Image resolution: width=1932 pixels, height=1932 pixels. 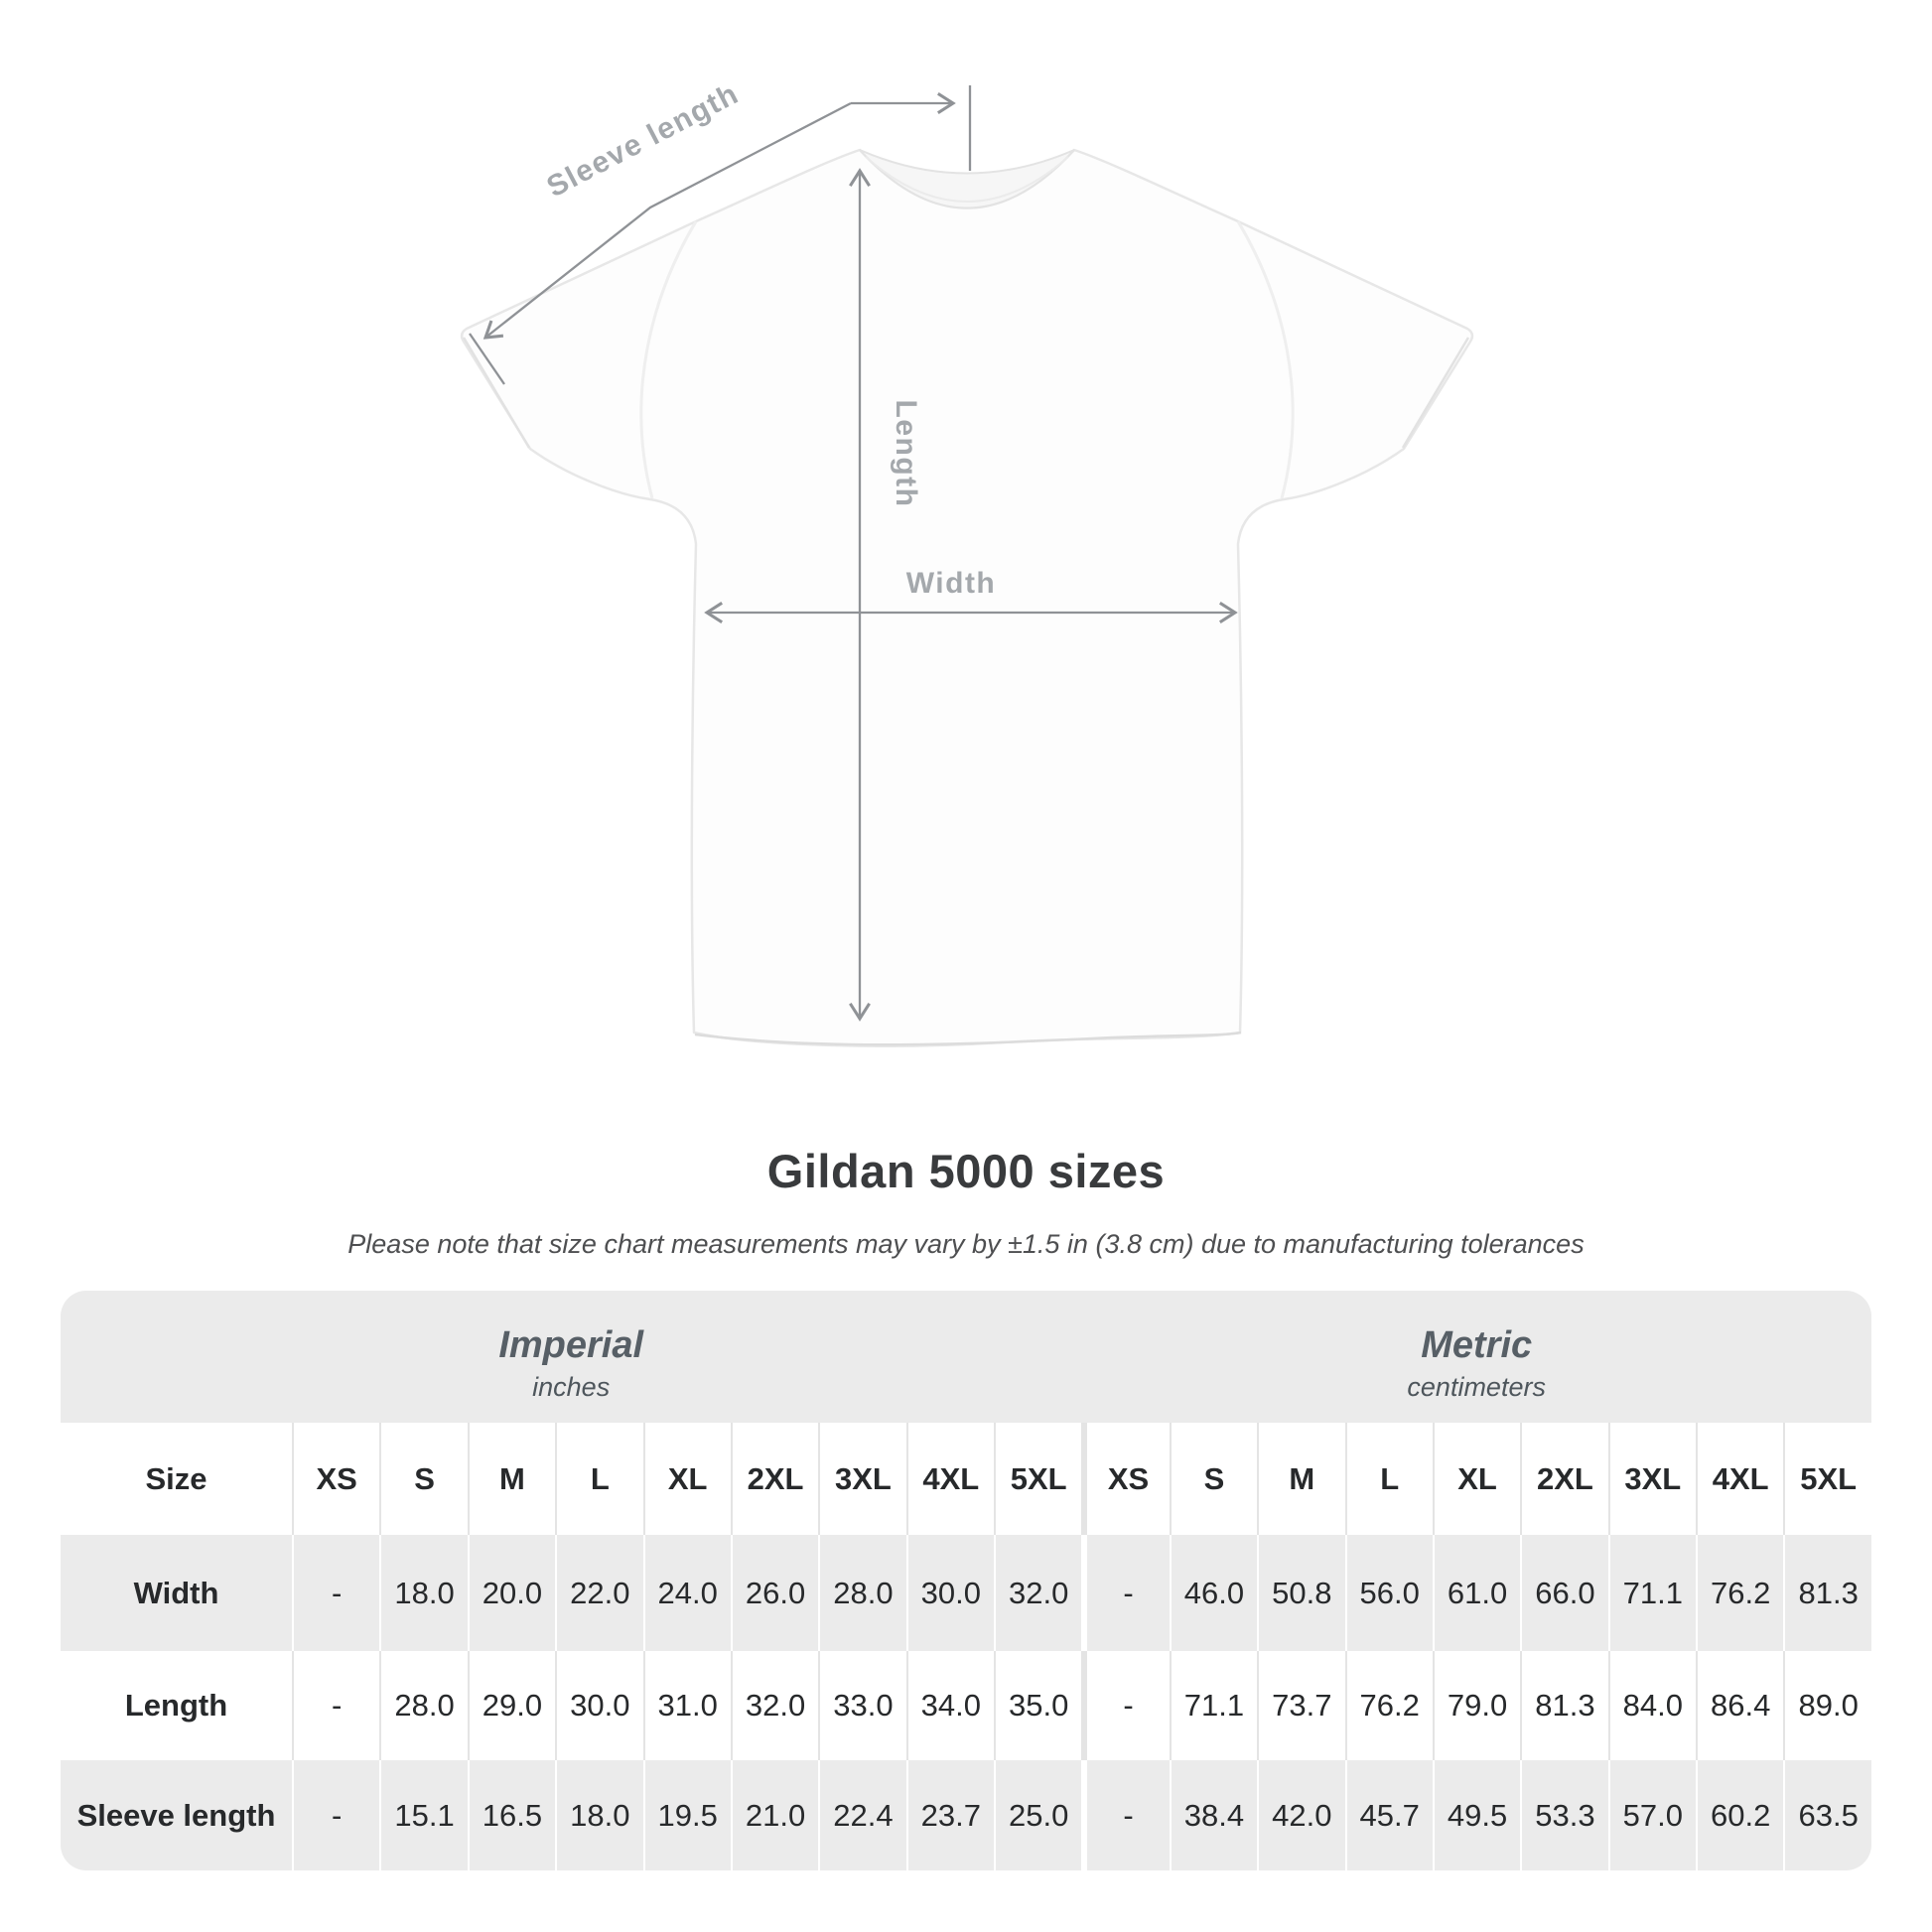 I want to click on imperial-unit: inches, so click(x=572, y=1387).